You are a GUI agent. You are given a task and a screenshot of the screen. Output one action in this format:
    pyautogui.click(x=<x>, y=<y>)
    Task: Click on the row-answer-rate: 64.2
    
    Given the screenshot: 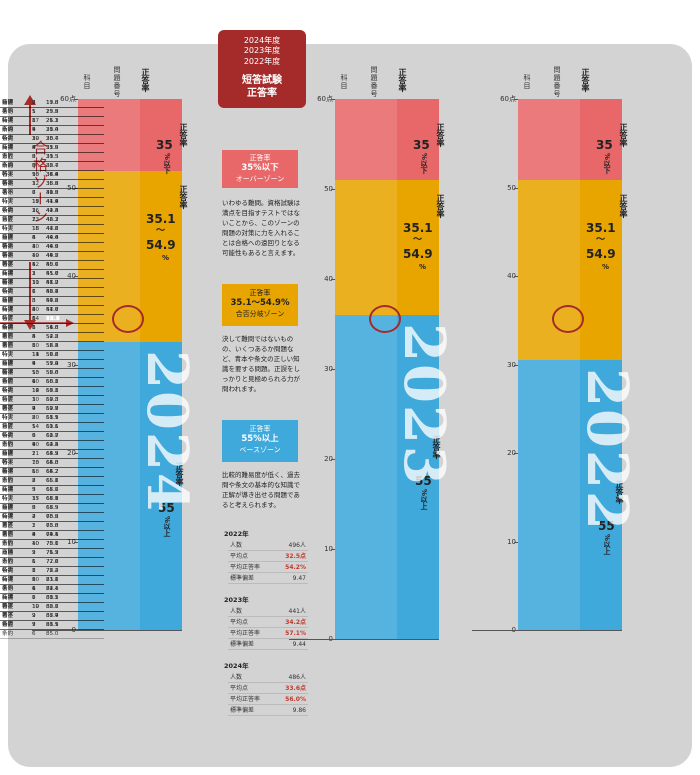 What is the action you would take?
    pyautogui.click(x=52, y=454)
    